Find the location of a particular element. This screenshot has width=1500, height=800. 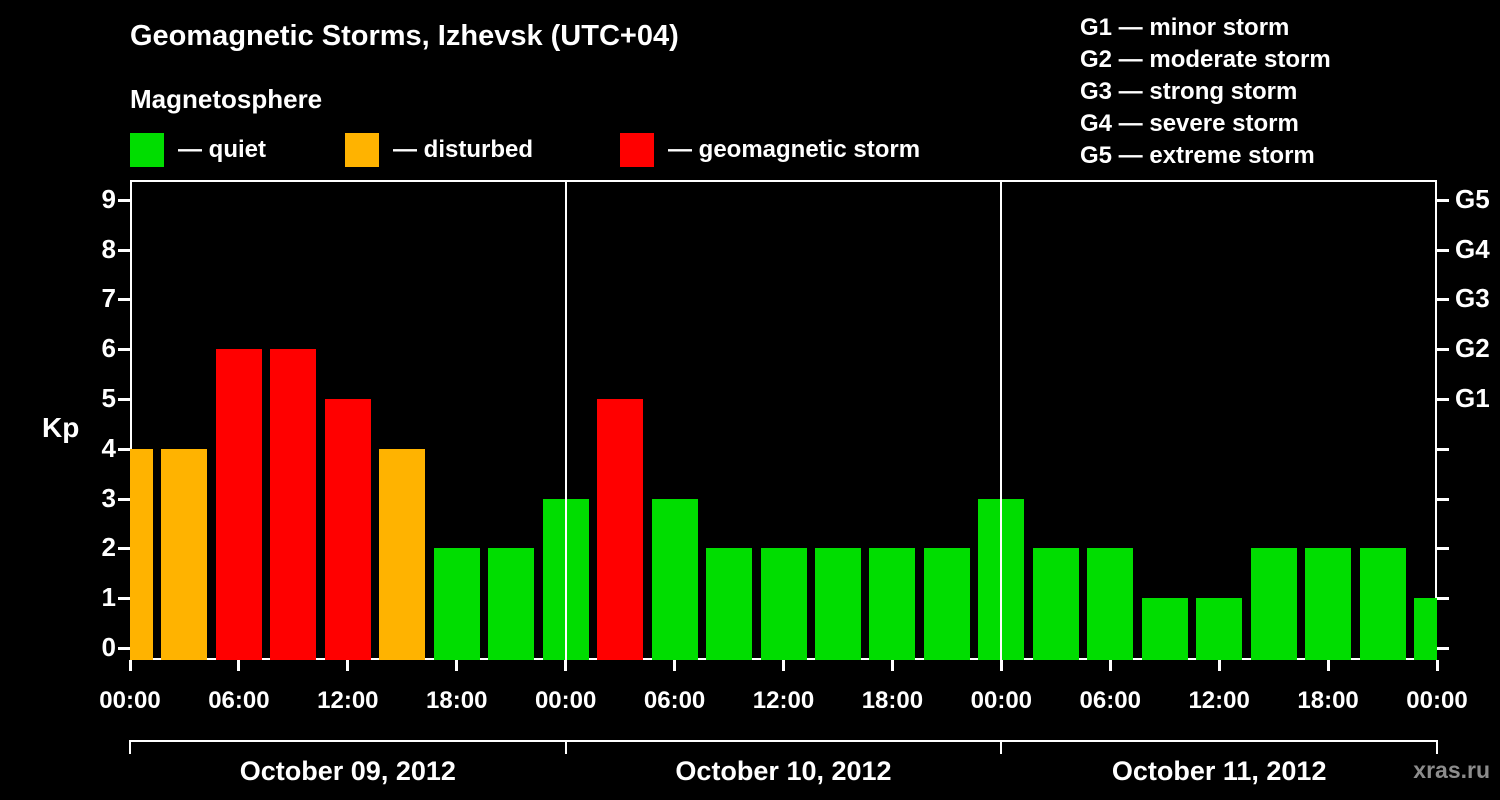

kp-bar-12h-storm is located at coordinates (347, 529).